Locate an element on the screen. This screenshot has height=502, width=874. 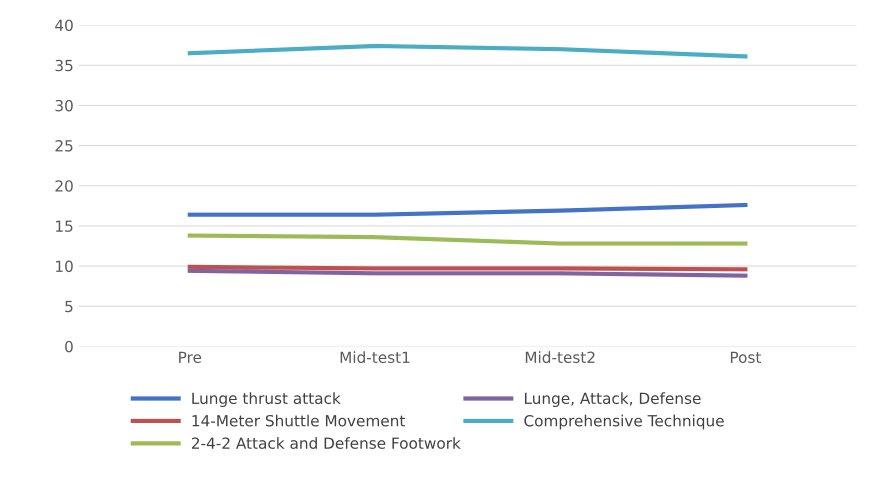
y-tick-label: 40 is located at coordinates (64, 26).